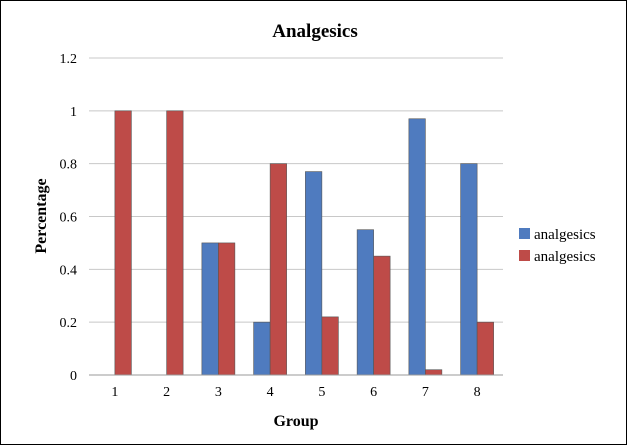 This screenshot has height=445, width=627. What do you see at coordinates (123, 243) in the screenshot?
I see `bar-series2-group1` at bounding box center [123, 243].